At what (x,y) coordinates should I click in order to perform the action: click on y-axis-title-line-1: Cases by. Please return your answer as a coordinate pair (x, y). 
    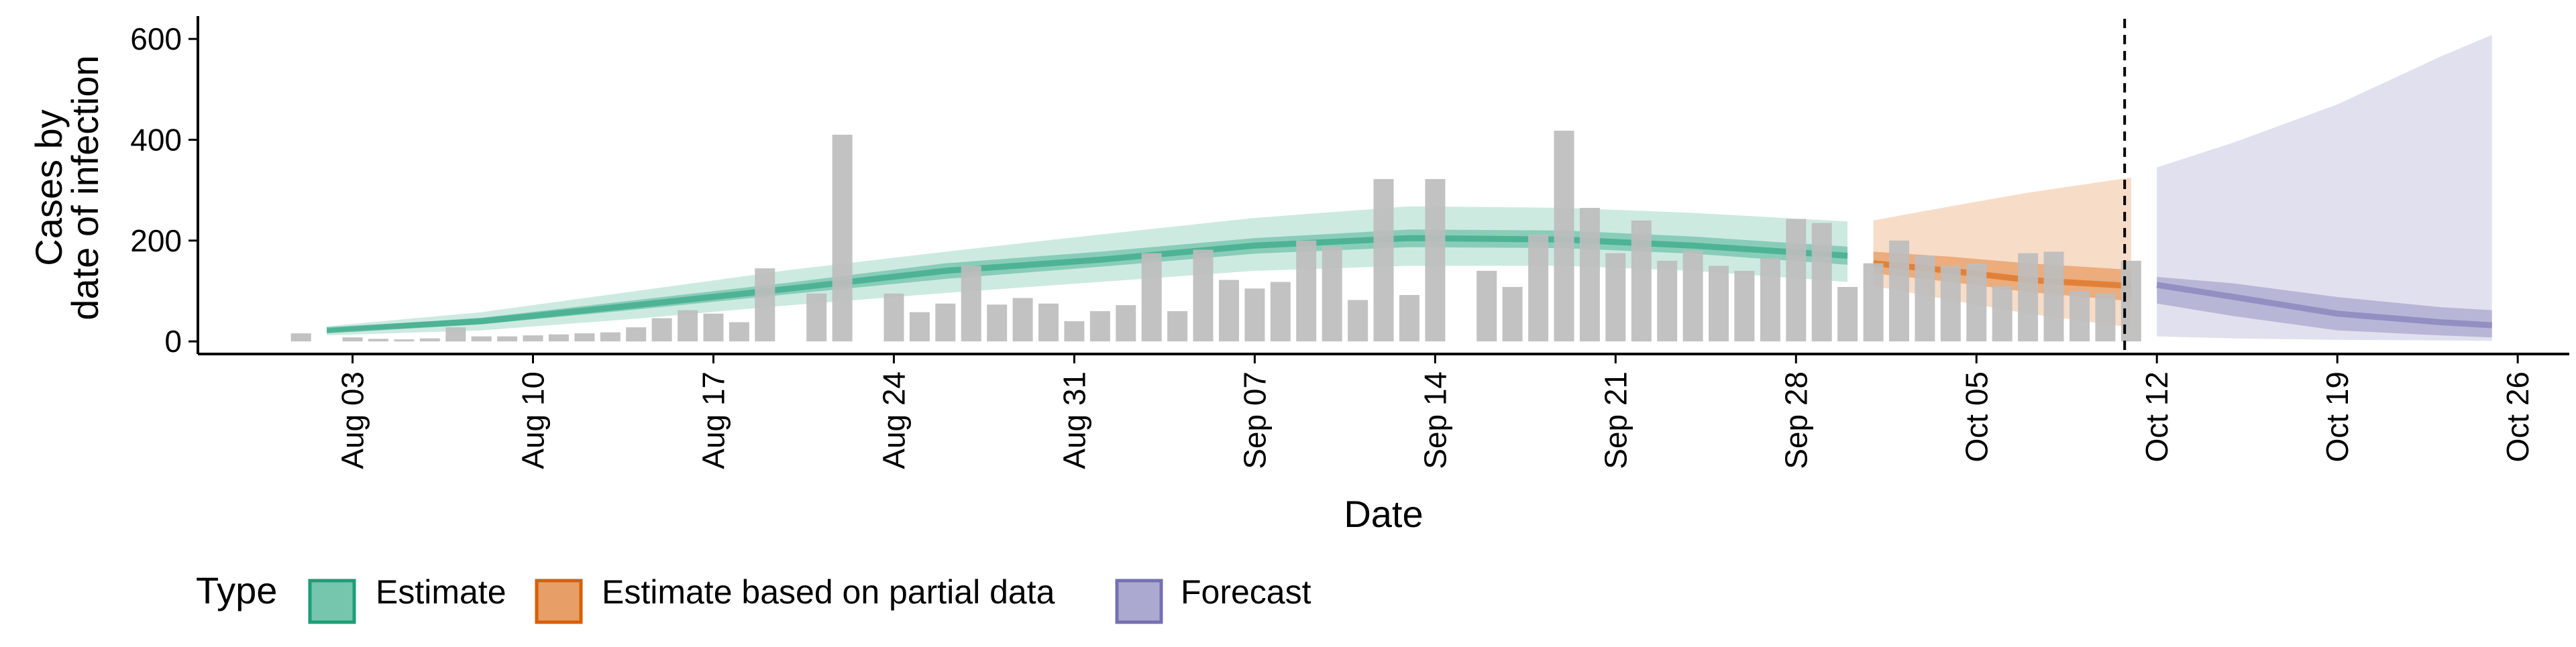
    Looking at the image, I should click on (49, 187).